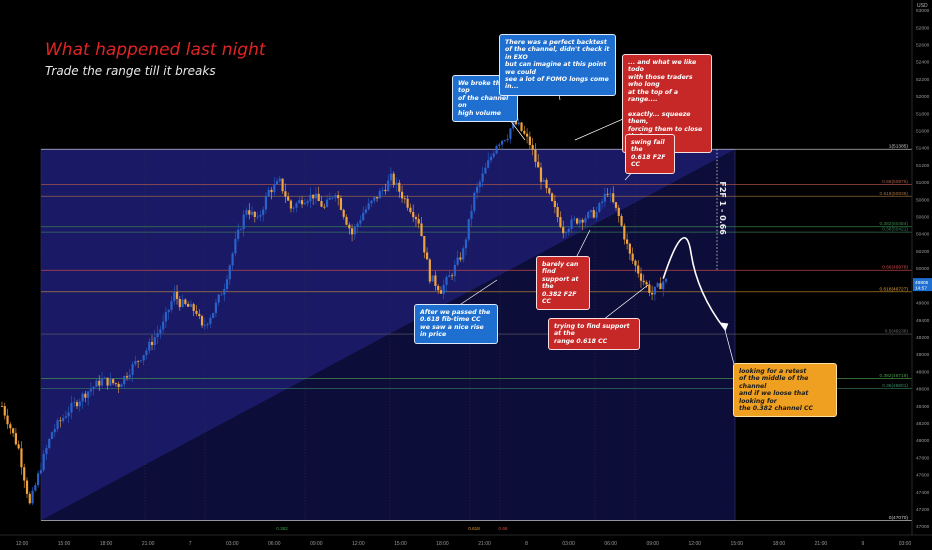 This screenshot has height=550, width=932. What do you see at coordinates (474, 528) in the screenshot?
I see `fib-time-label: 0.618` at bounding box center [474, 528].